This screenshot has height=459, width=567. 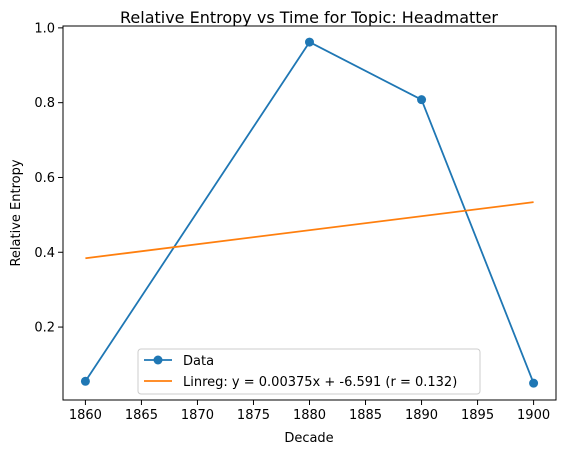 I want to click on y-tick-label-1: 0.4, so click(x=44, y=253).